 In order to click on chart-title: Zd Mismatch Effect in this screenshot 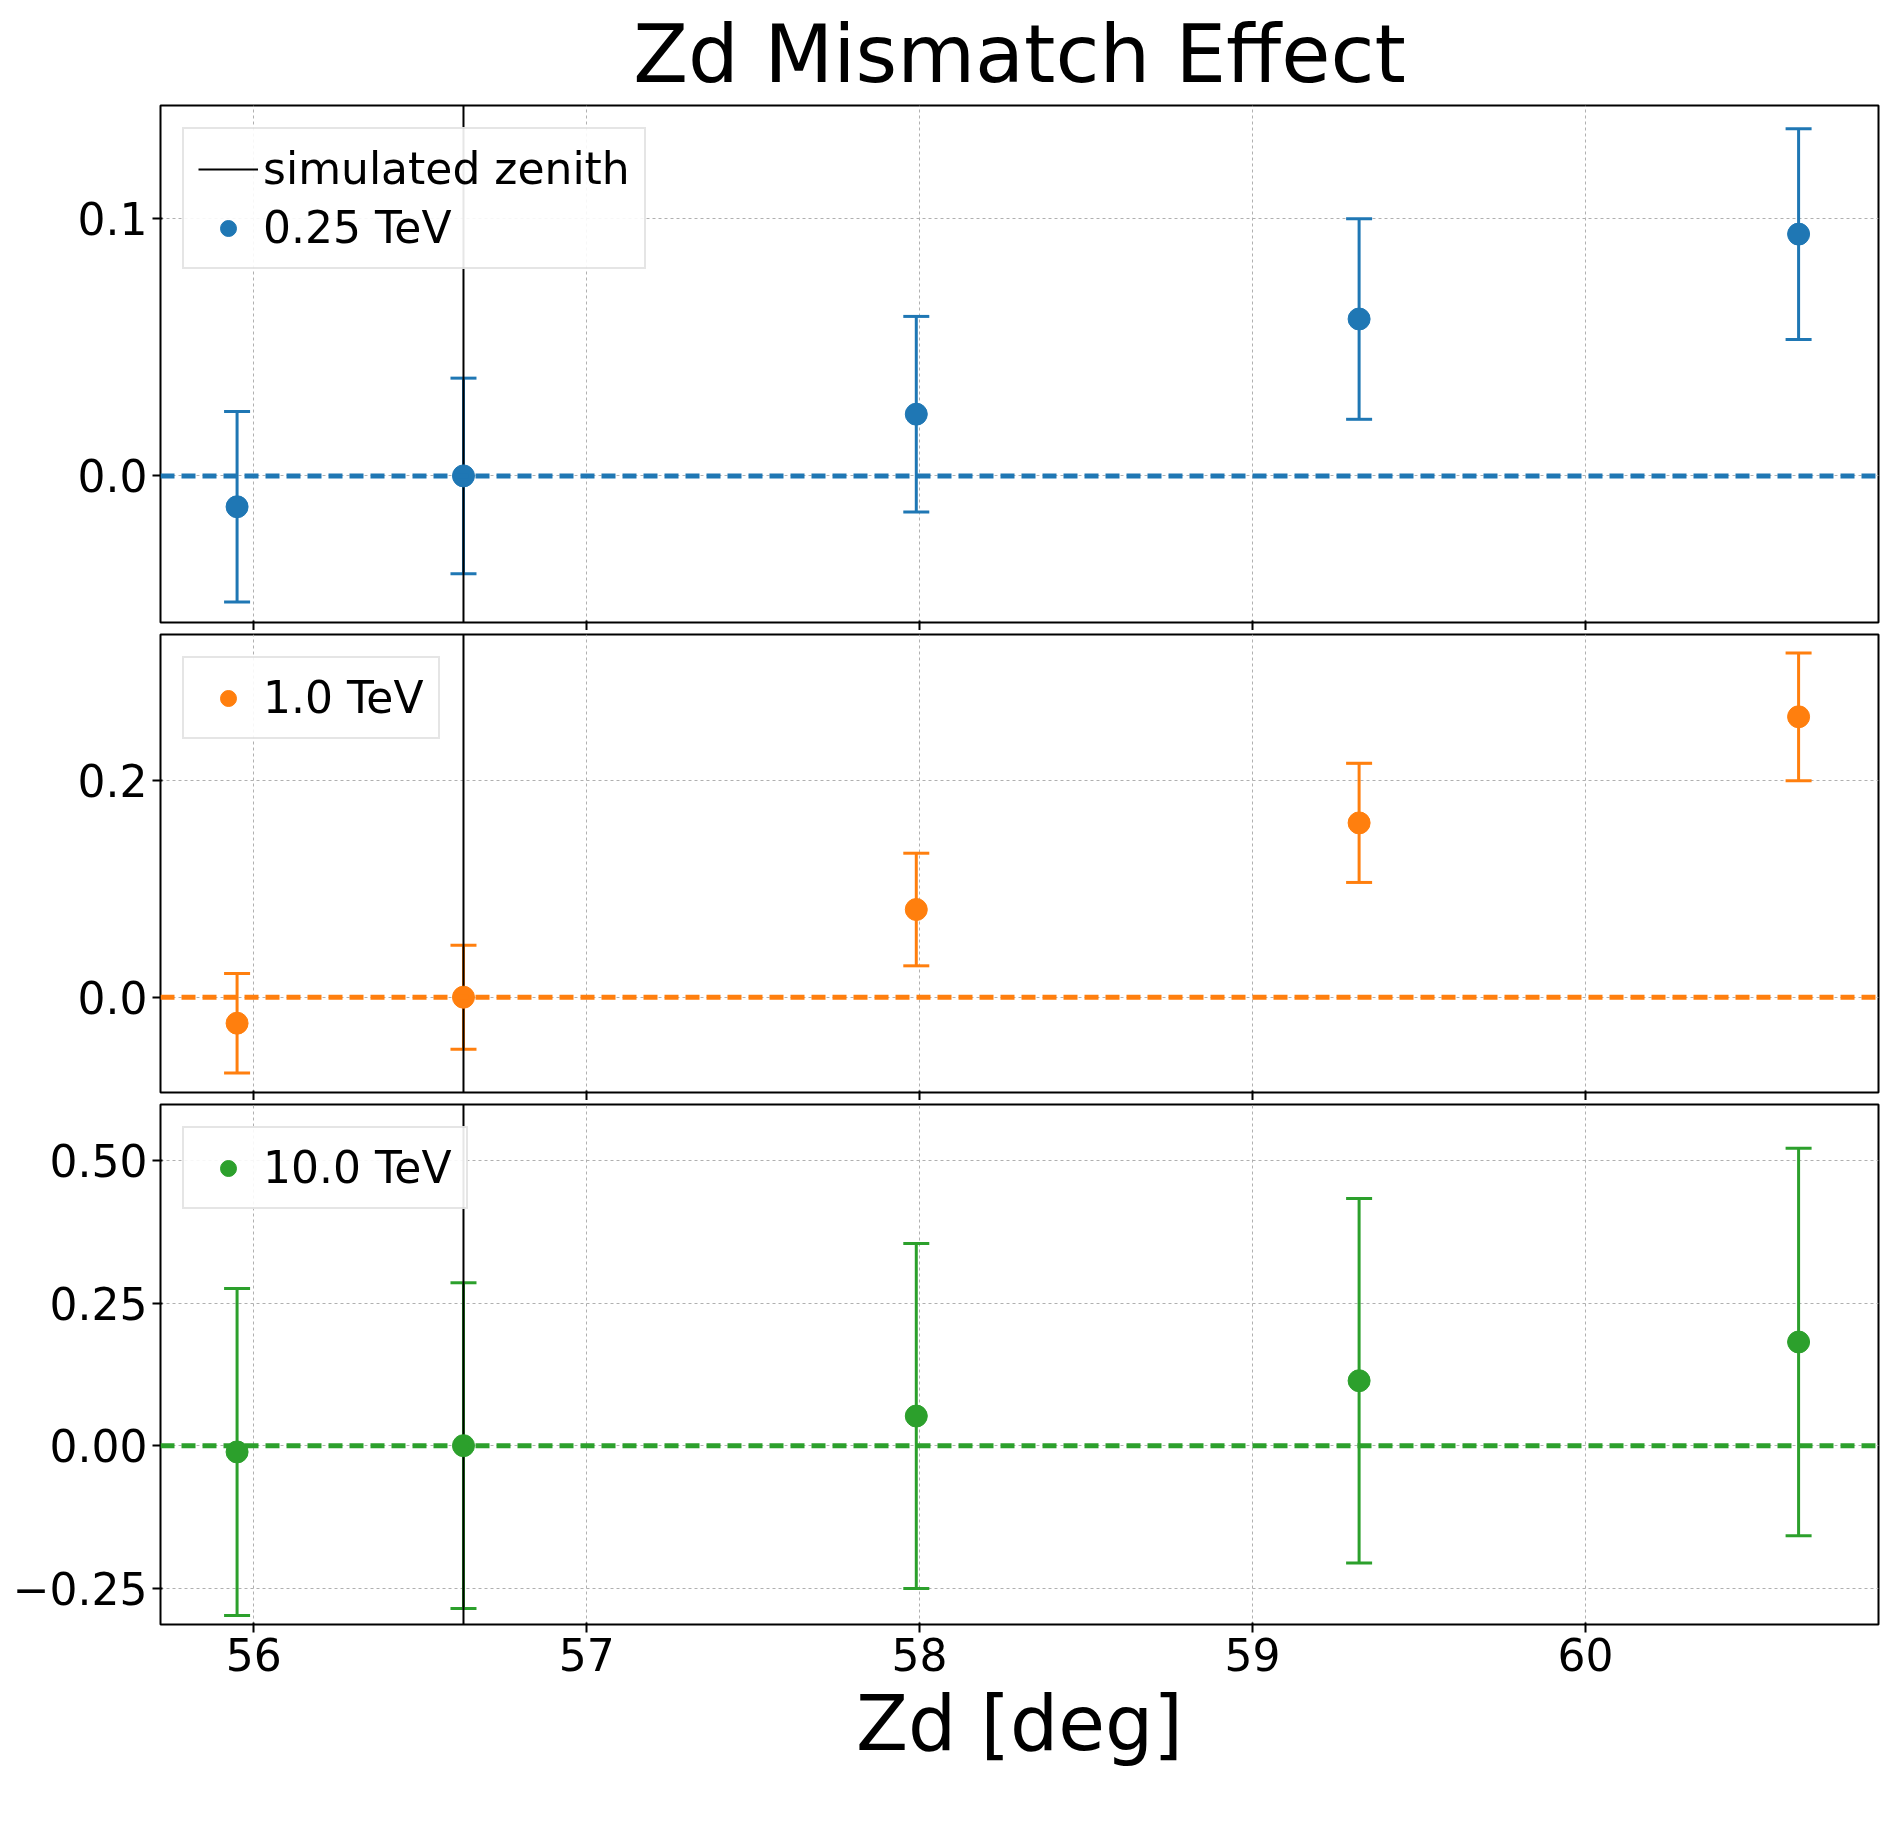, I will do `click(1019, 54)`.